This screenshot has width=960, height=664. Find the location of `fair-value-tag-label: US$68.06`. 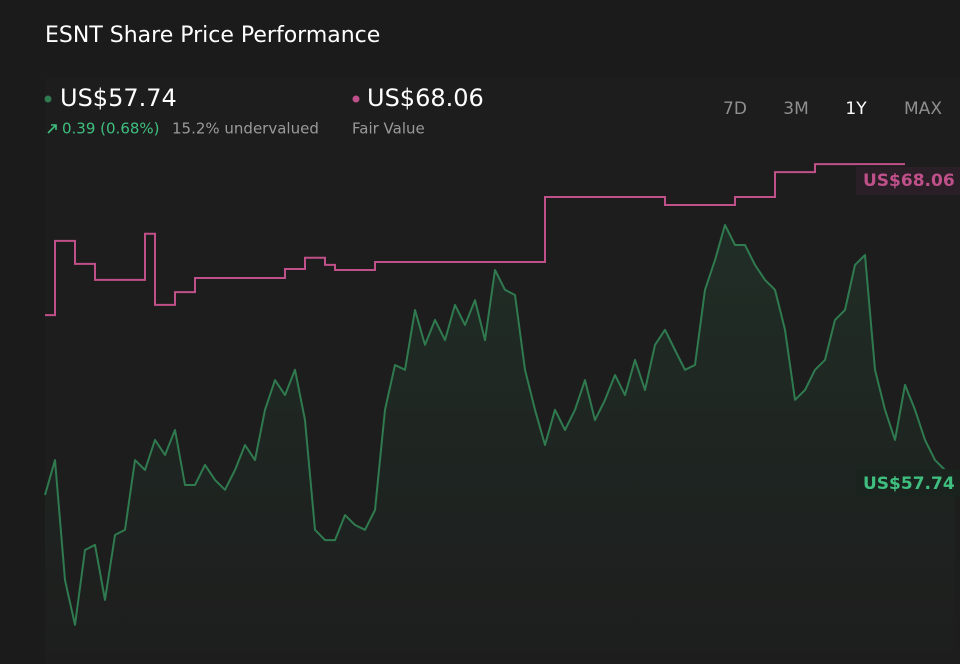

fair-value-tag-label: US$68.06 is located at coordinates (909, 181).